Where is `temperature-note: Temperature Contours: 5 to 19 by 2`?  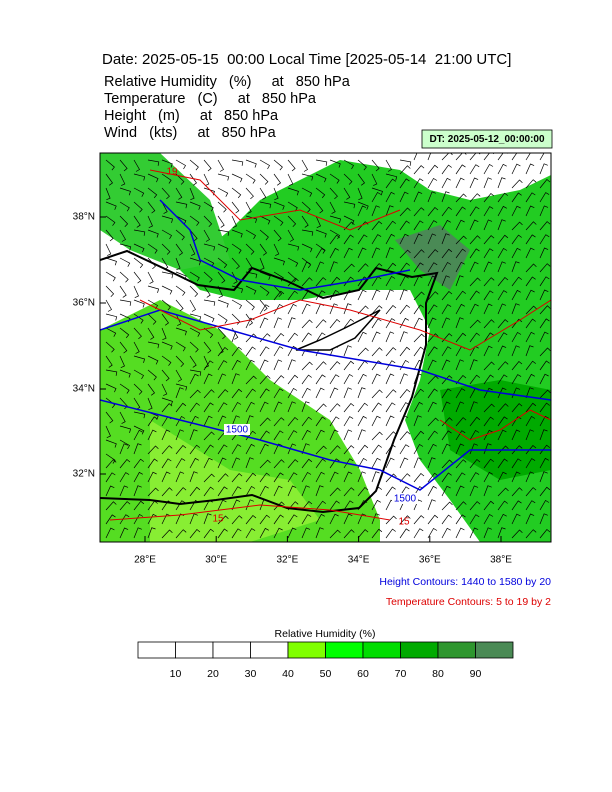
temperature-note: Temperature Contours: 5 to 19 by 2 is located at coordinates (468, 602).